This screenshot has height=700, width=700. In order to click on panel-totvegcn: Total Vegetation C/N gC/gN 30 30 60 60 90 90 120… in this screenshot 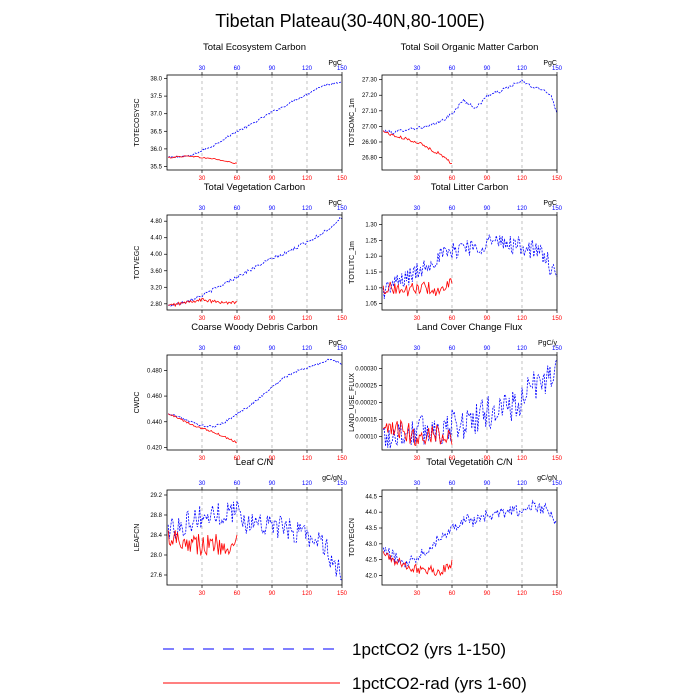, I will do `click(456, 527)`.